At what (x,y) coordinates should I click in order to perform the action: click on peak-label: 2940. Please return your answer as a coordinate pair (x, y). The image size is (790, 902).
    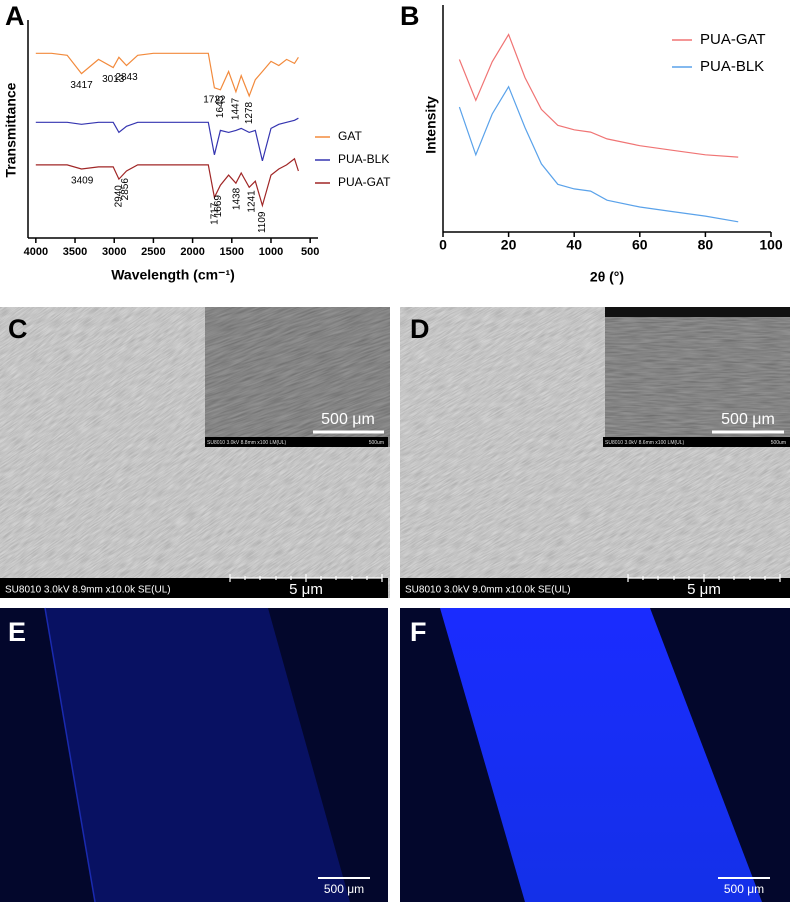
    Looking at the image, I should click on (119, 196).